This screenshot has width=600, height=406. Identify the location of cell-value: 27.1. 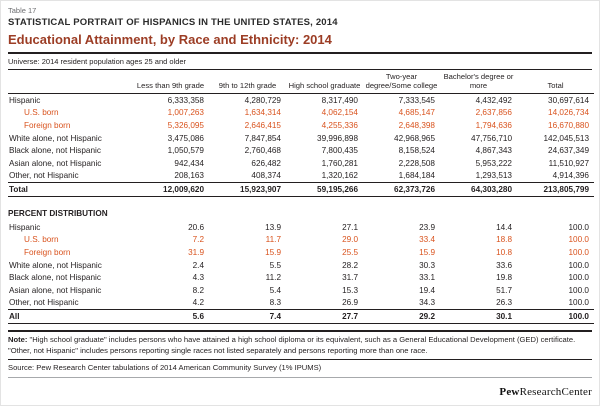
(350, 227).